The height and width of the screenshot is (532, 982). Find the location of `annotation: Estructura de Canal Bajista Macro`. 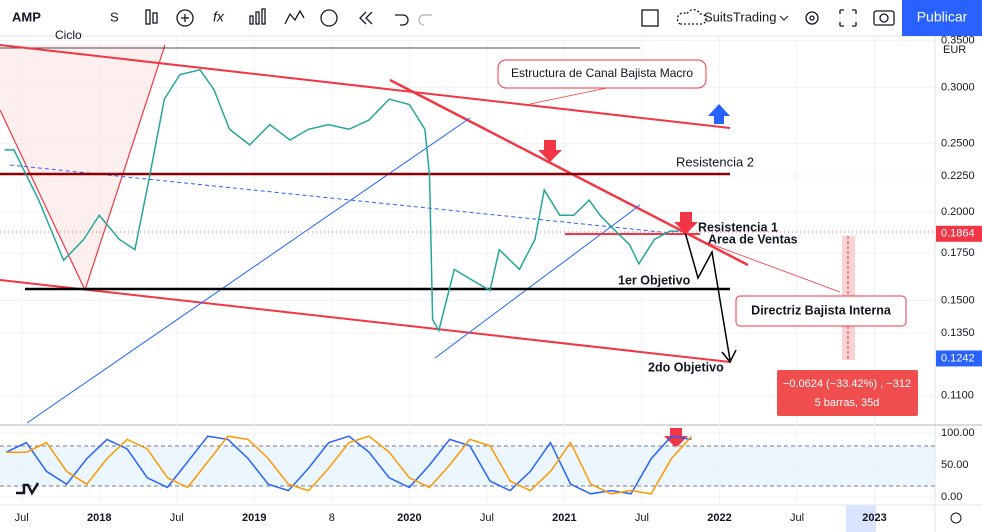

annotation: Estructura de Canal Bajista Macro is located at coordinates (602, 73).